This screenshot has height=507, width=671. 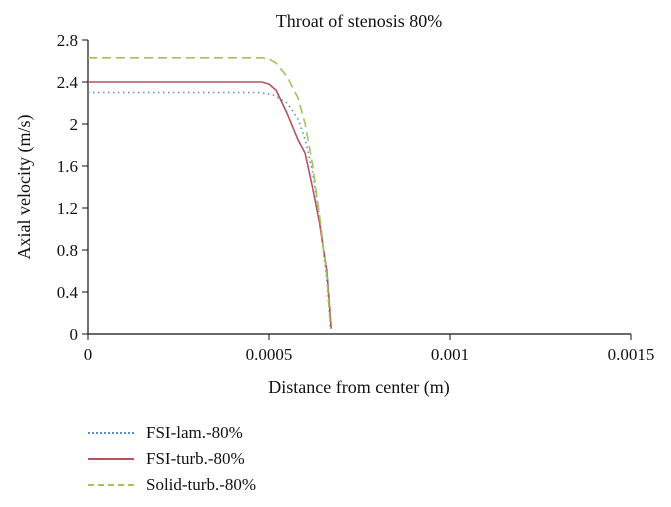 I want to click on legend-label: Solid-turb.-80%, so click(x=201, y=484).